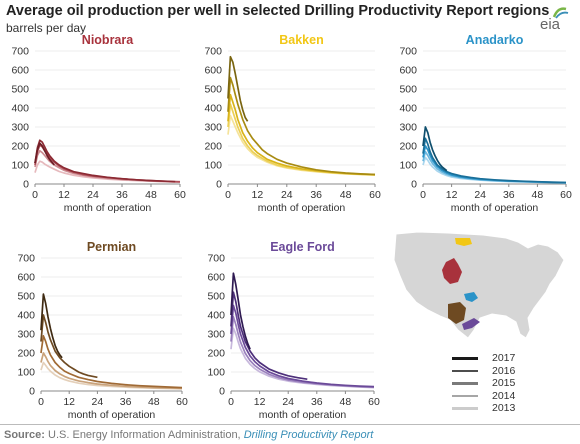 This screenshot has height=444, width=580. What do you see at coordinates (560, 13) in the screenshot?
I see `eia-logo-icon` at bounding box center [560, 13].